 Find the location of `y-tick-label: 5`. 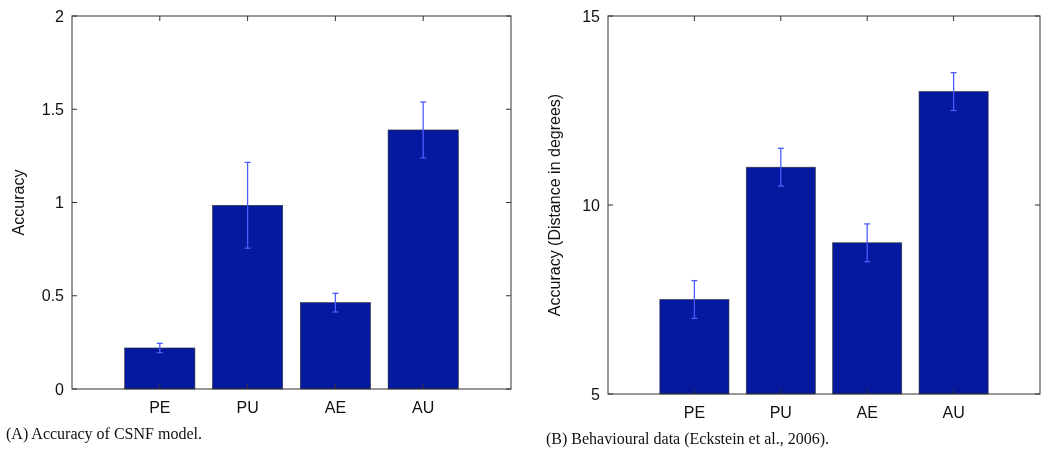

y-tick-label: 5 is located at coordinates (596, 394).